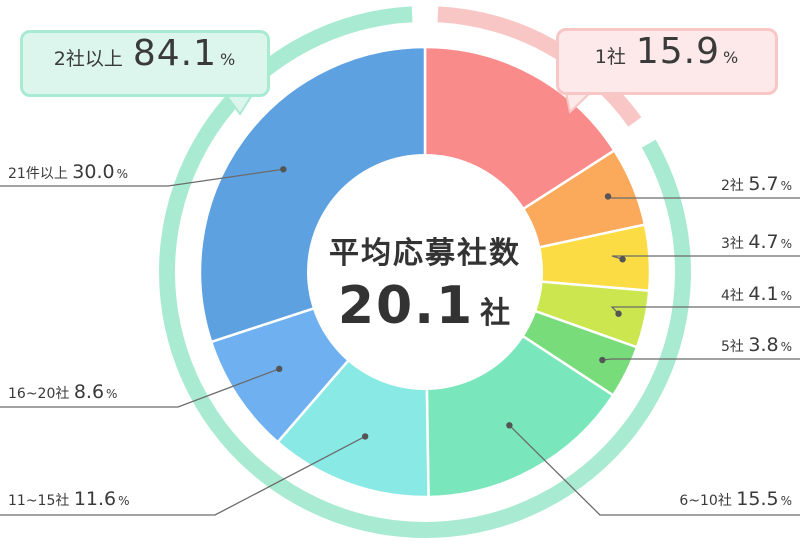  I want to click on slice-value: 8.6, so click(89, 392).